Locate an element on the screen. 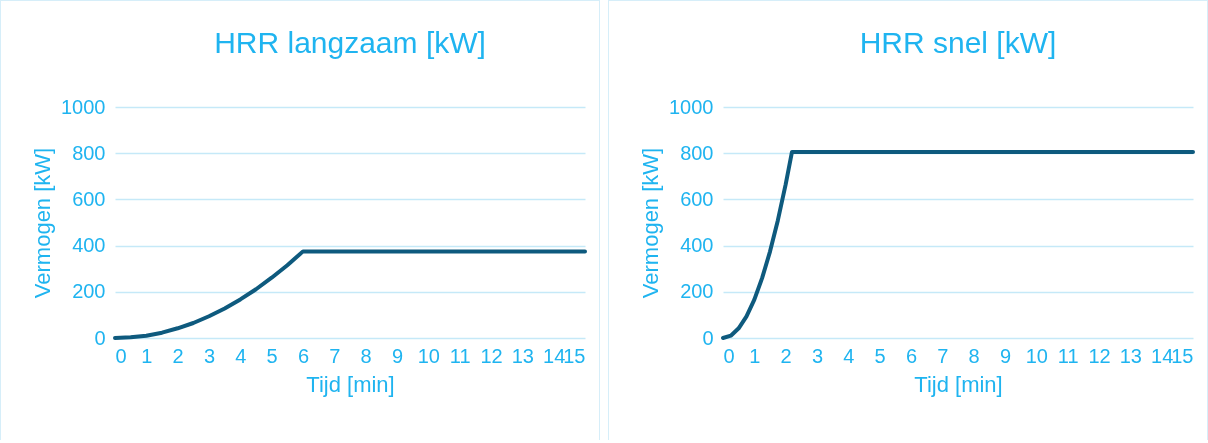 The image size is (1208, 443). line-series is located at coordinates (350, 294).